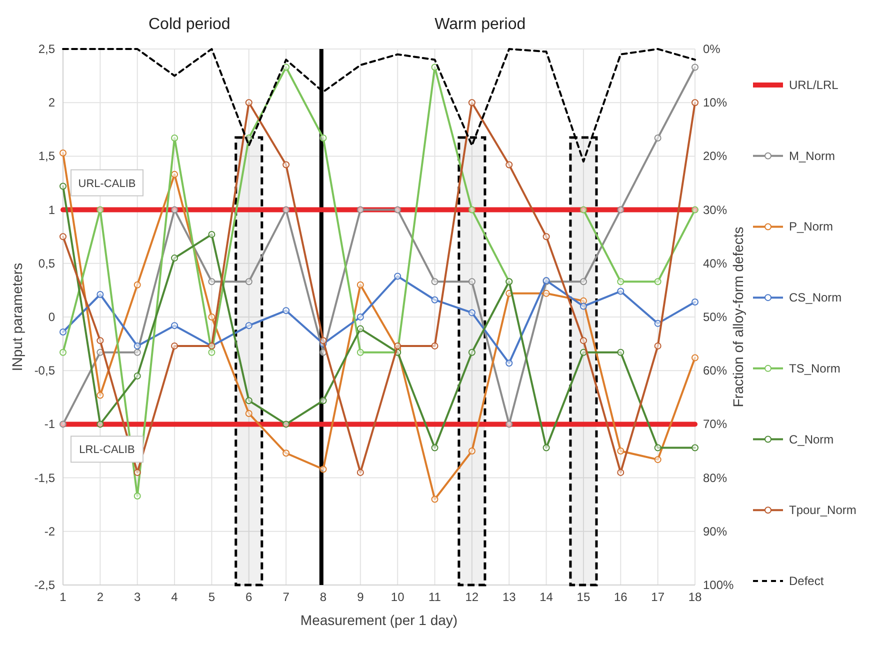 The height and width of the screenshot is (646, 878). I want to click on legend-label: TS_Norm, so click(814, 368).